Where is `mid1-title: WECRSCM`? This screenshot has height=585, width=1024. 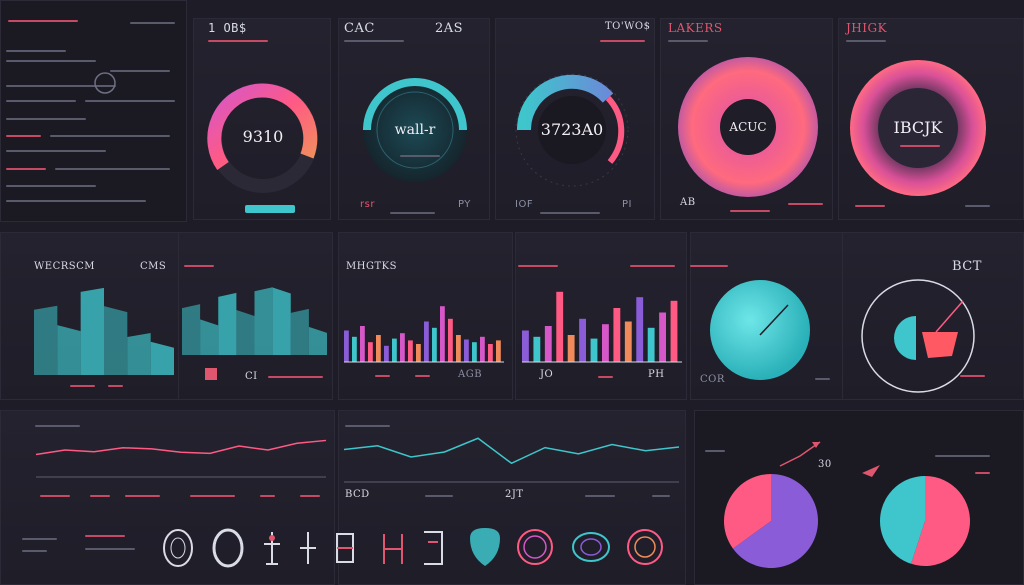 mid1-title: WECRSCM is located at coordinates (64, 266).